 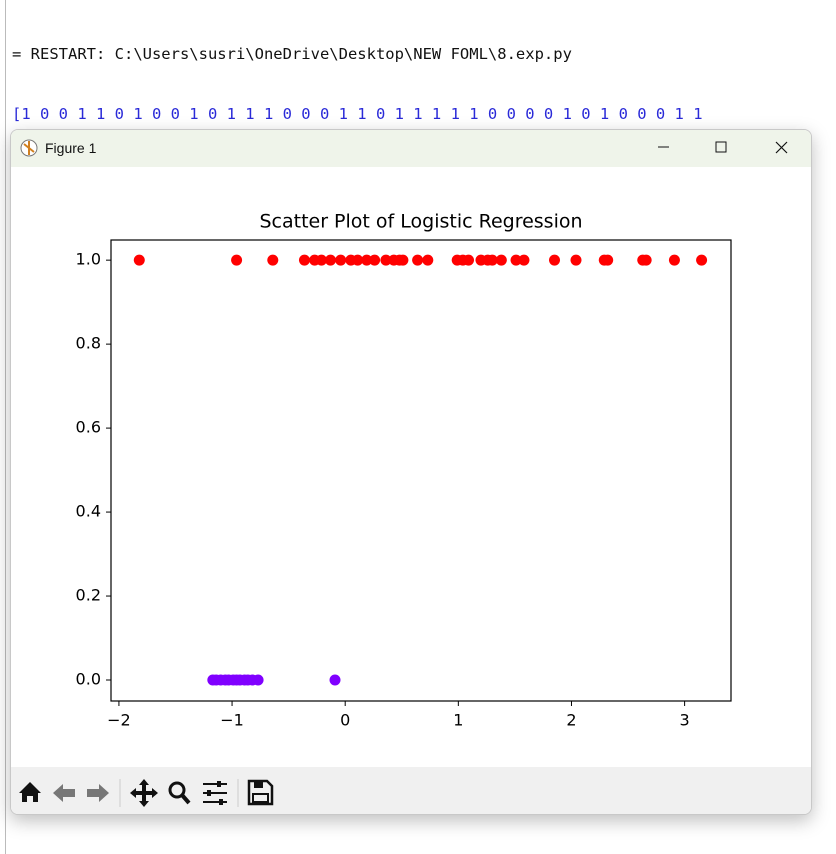 What do you see at coordinates (571, 720) in the screenshot?
I see `x-tick-label: 2` at bounding box center [571, 720].